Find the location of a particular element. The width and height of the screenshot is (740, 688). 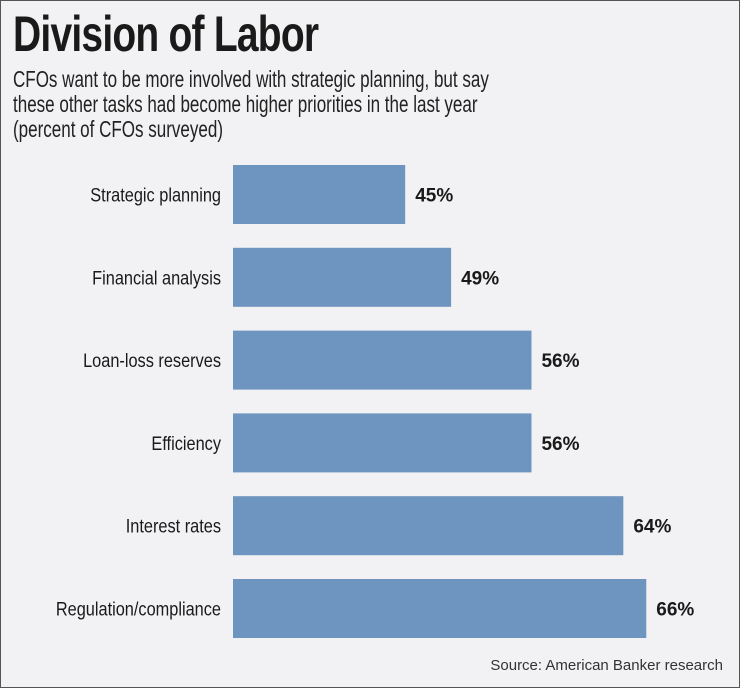

bar-loan-loss-reserves is located at coordinates (382, 360).